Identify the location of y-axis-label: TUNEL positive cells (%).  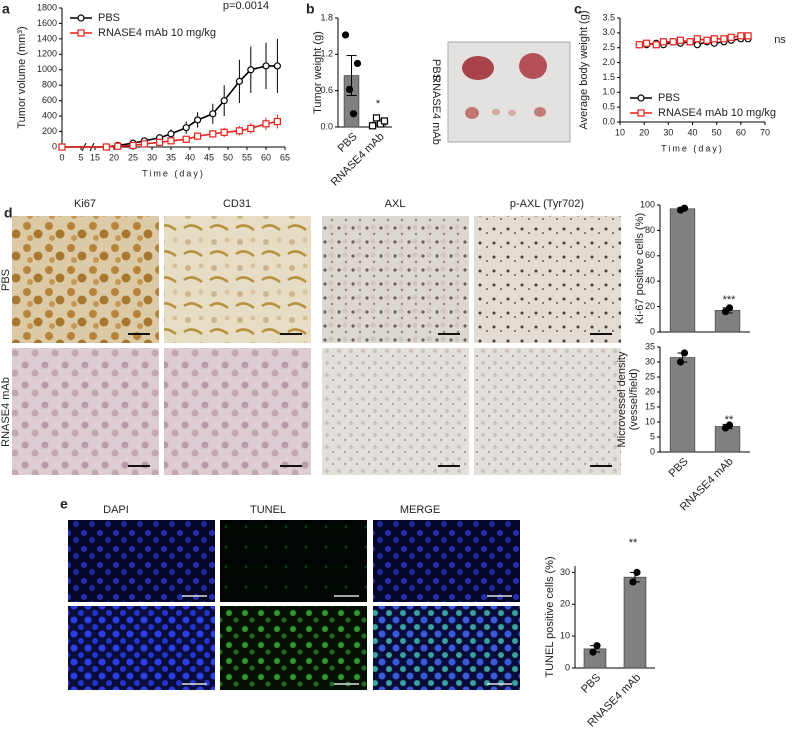
(550, 616).